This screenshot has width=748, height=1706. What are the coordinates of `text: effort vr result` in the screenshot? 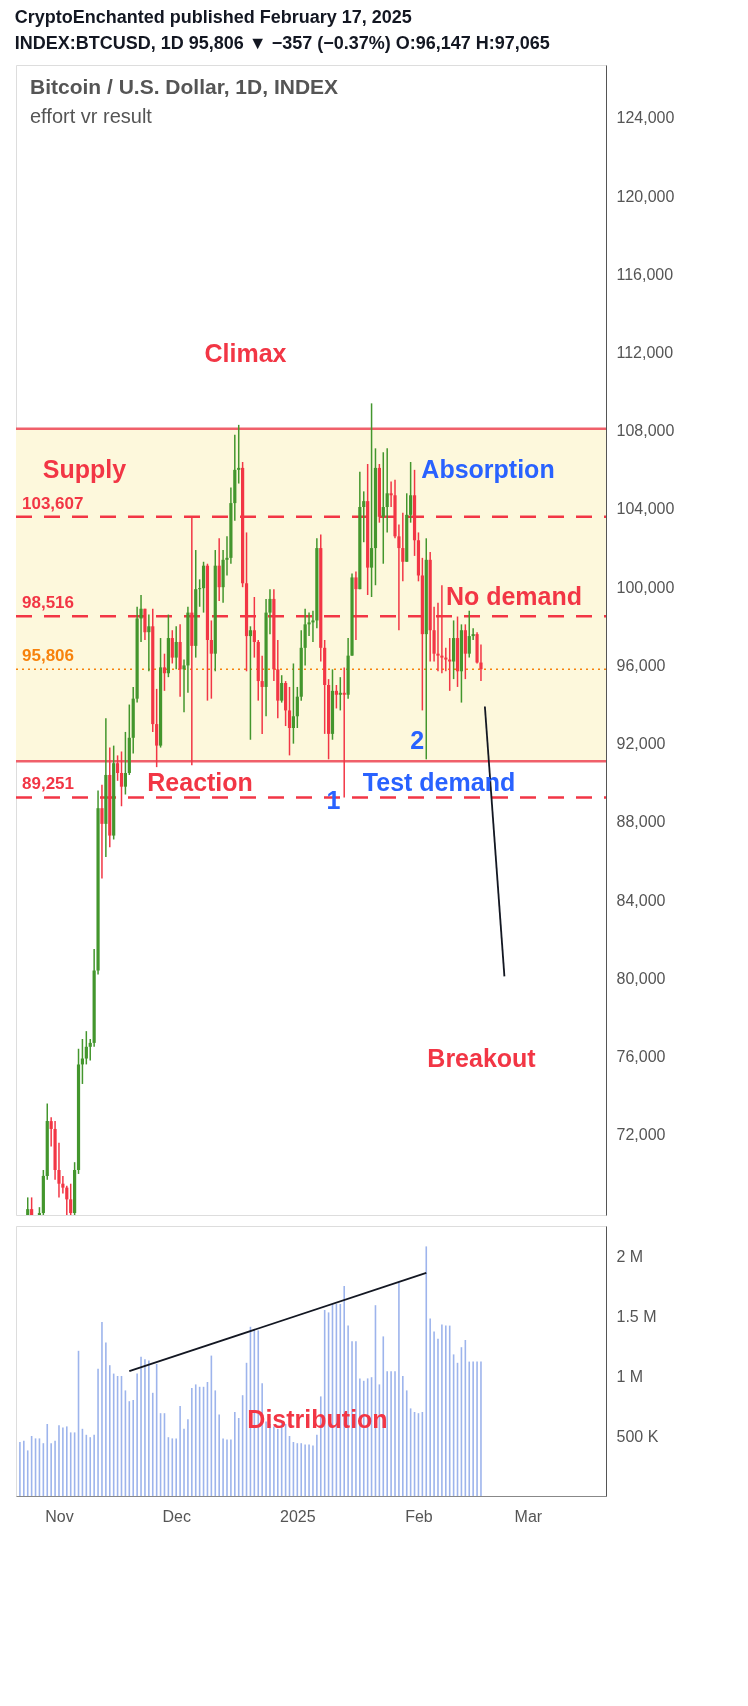 It's located at (91, 116).